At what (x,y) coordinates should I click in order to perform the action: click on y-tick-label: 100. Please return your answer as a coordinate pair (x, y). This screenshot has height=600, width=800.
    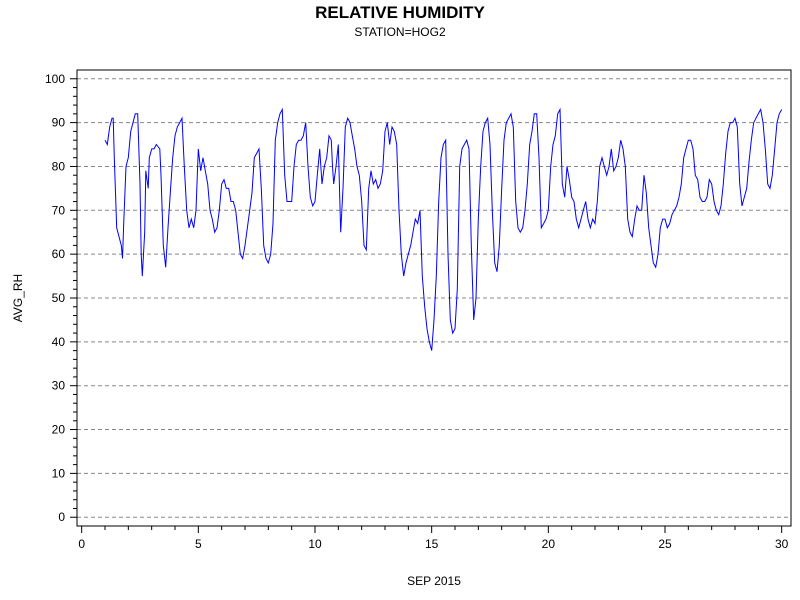
    Looking at the image, I should click on (55, 79).